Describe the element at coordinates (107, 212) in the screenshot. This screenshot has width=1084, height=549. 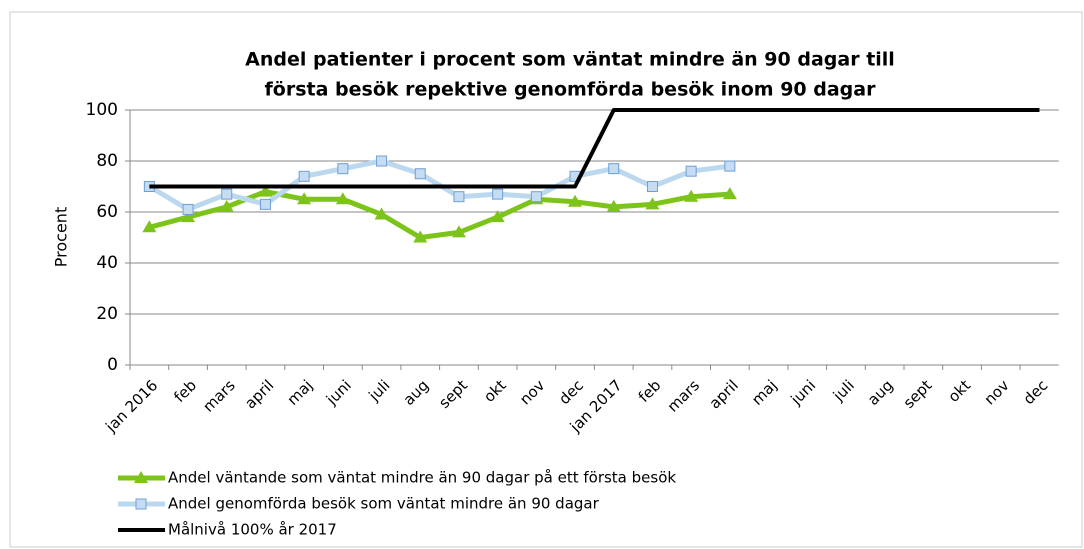
I see `y-tick-label: 60` at that location.